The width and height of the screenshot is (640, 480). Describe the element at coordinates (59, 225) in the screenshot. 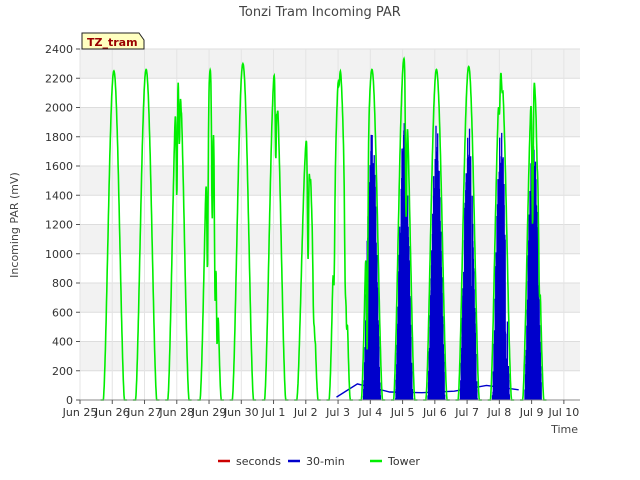

I see `y-tick-label: 1200` at that location.